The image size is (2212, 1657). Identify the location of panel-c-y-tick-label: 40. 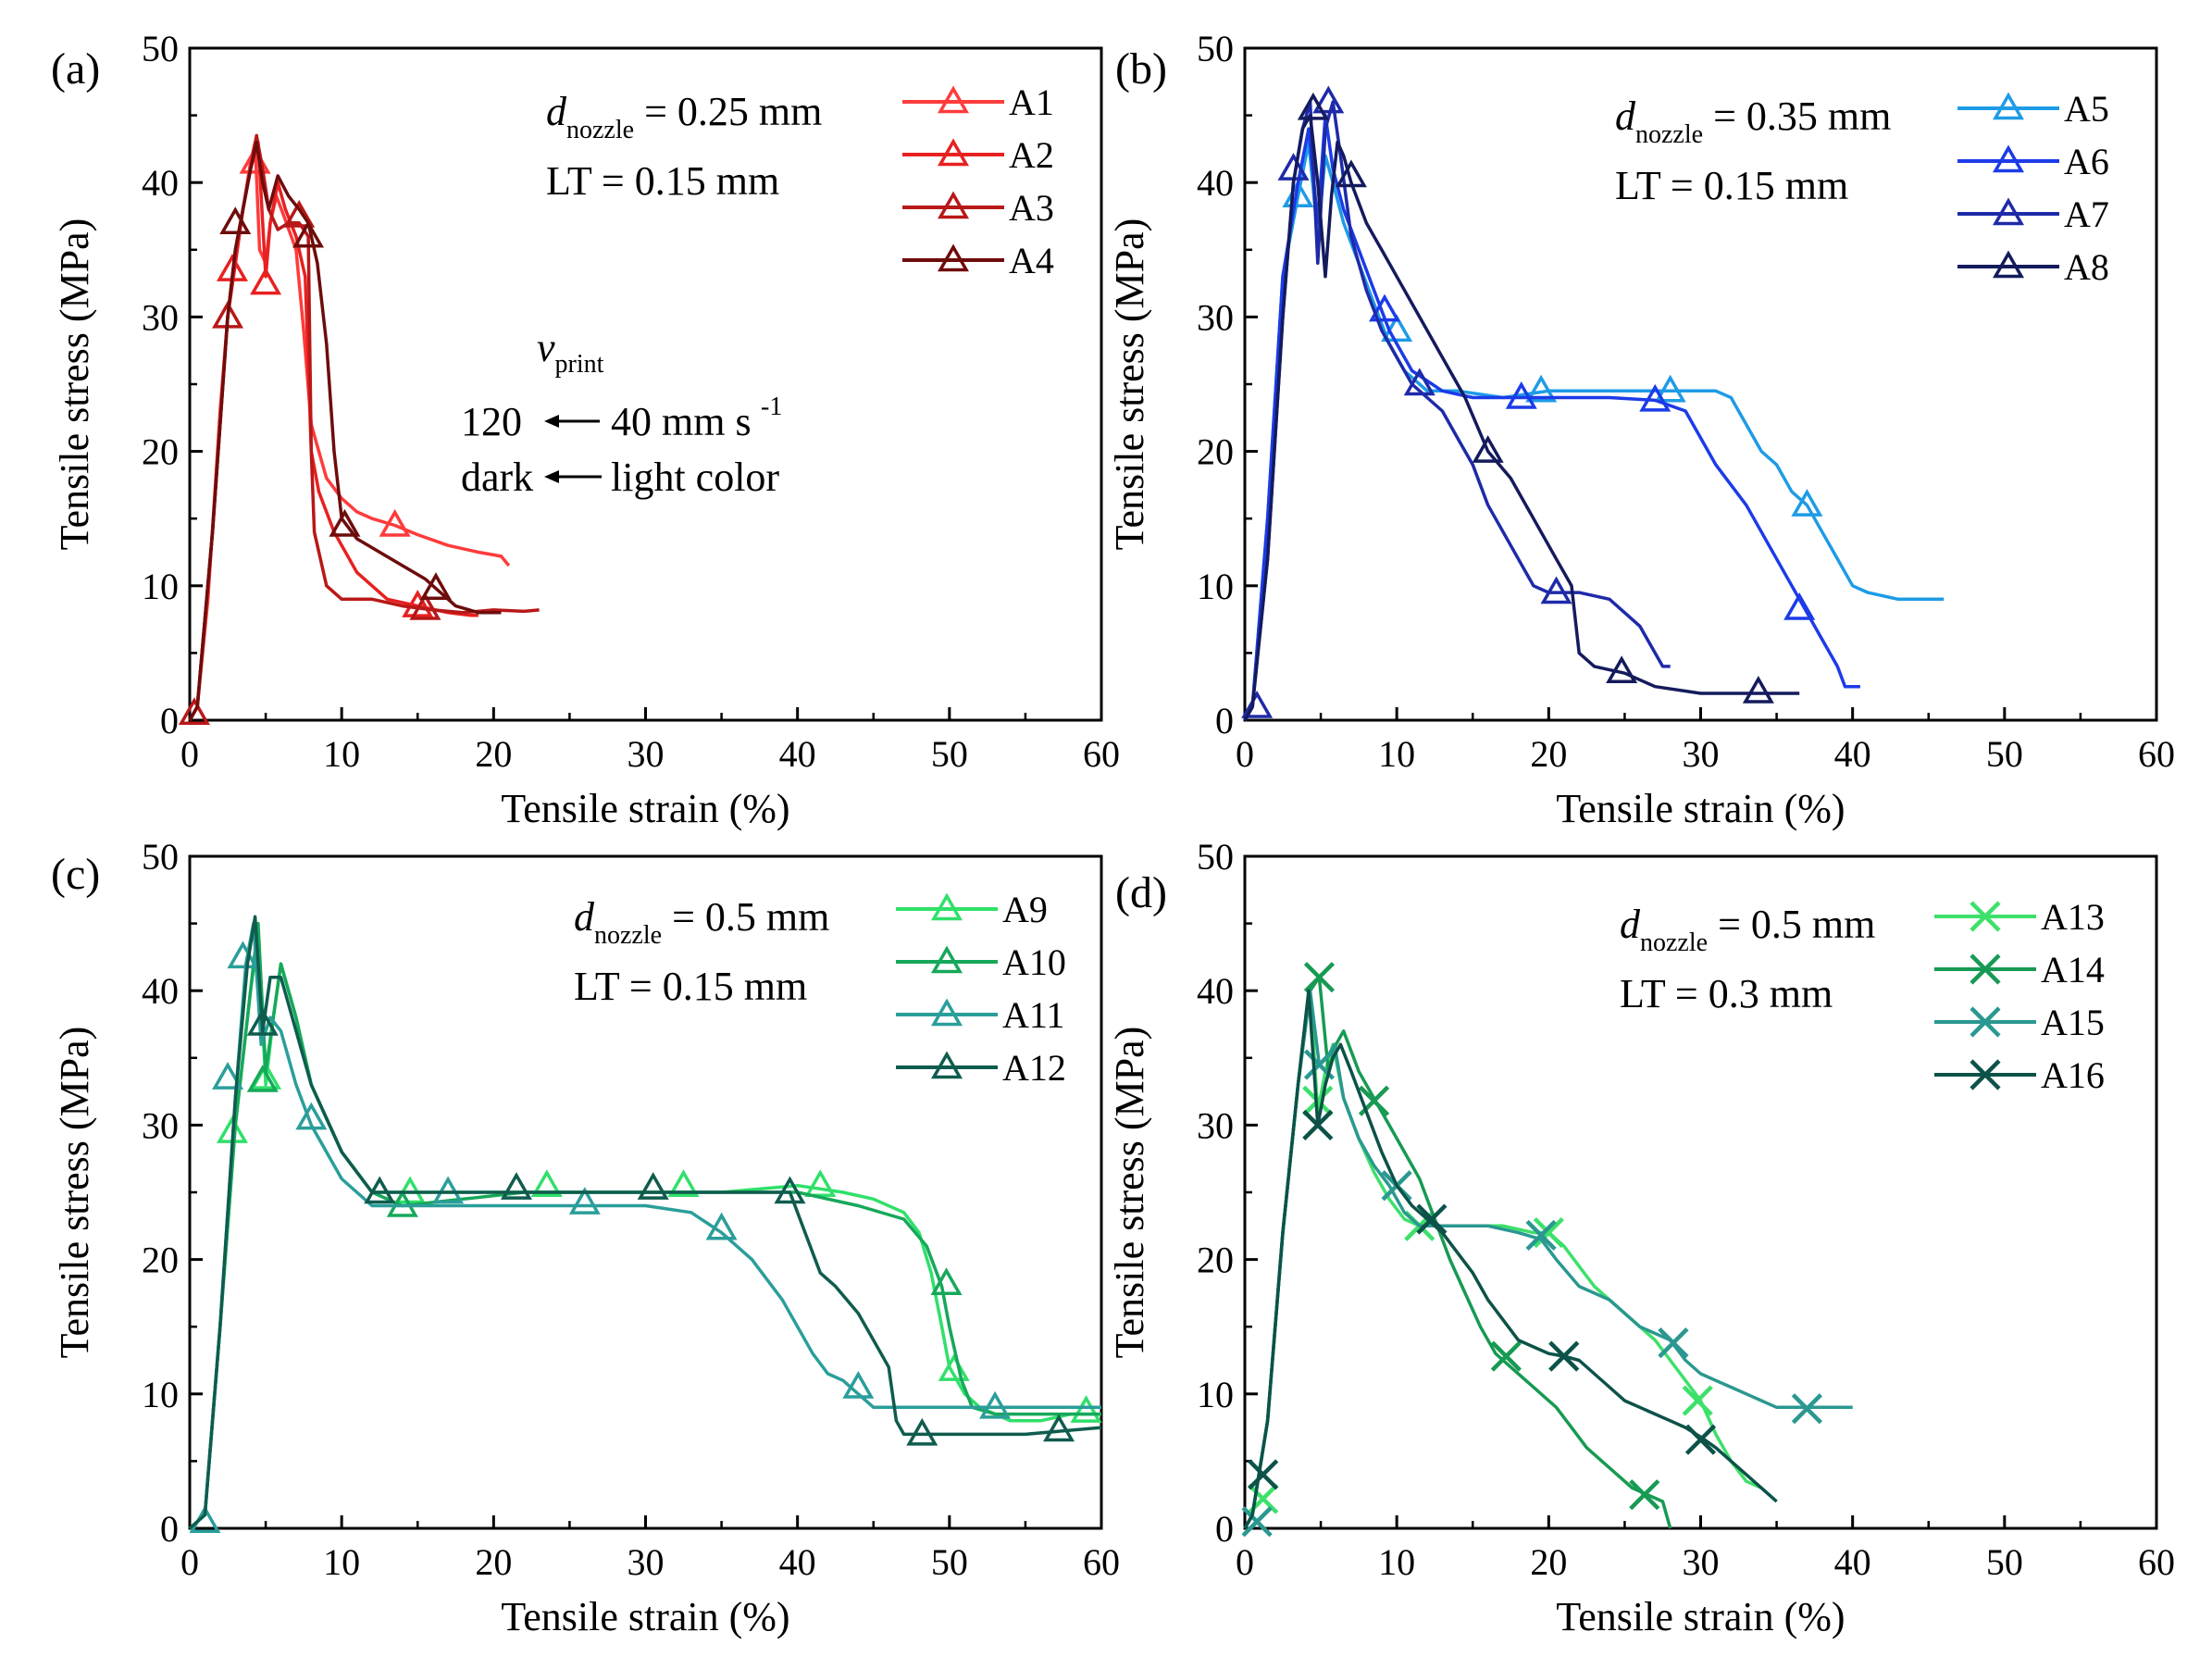
(160, 991).